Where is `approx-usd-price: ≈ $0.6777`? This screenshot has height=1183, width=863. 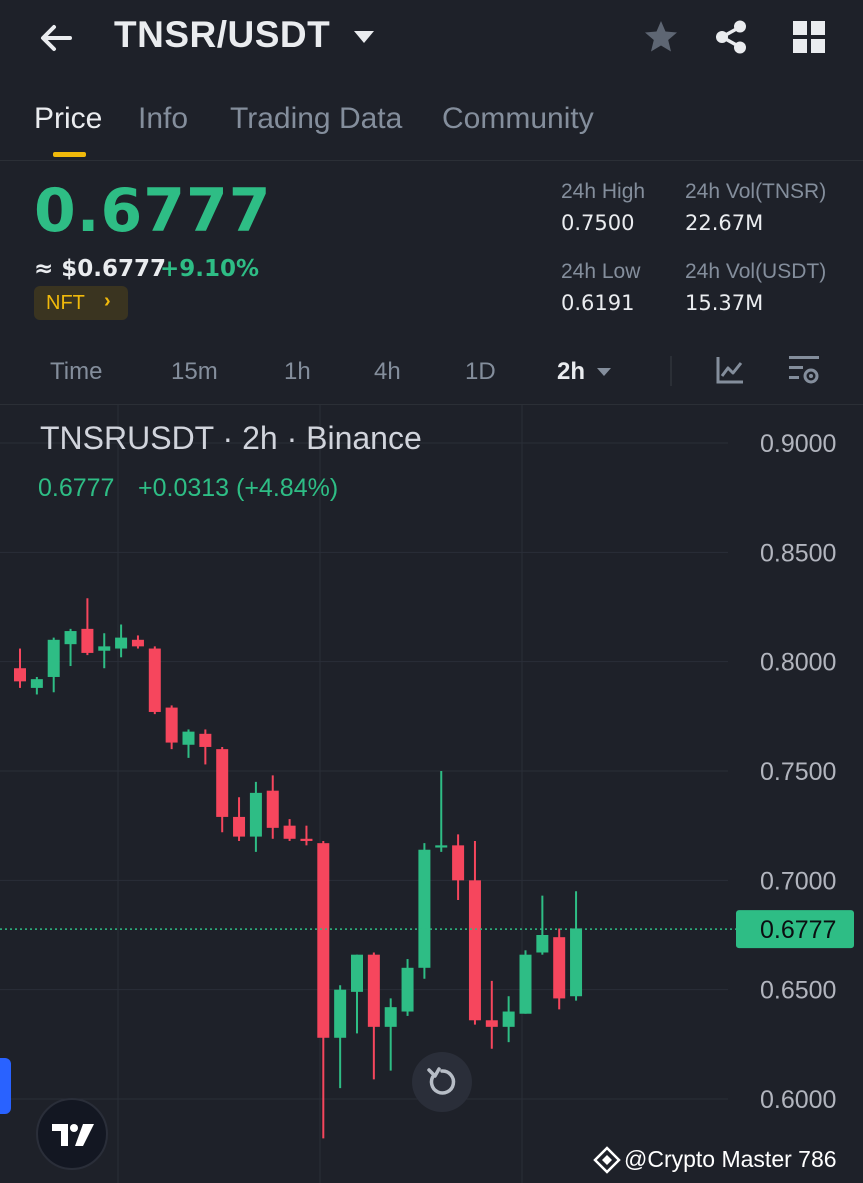 approx-usd-price: ≈ $0.6777 is located at coordinates (100, 269).